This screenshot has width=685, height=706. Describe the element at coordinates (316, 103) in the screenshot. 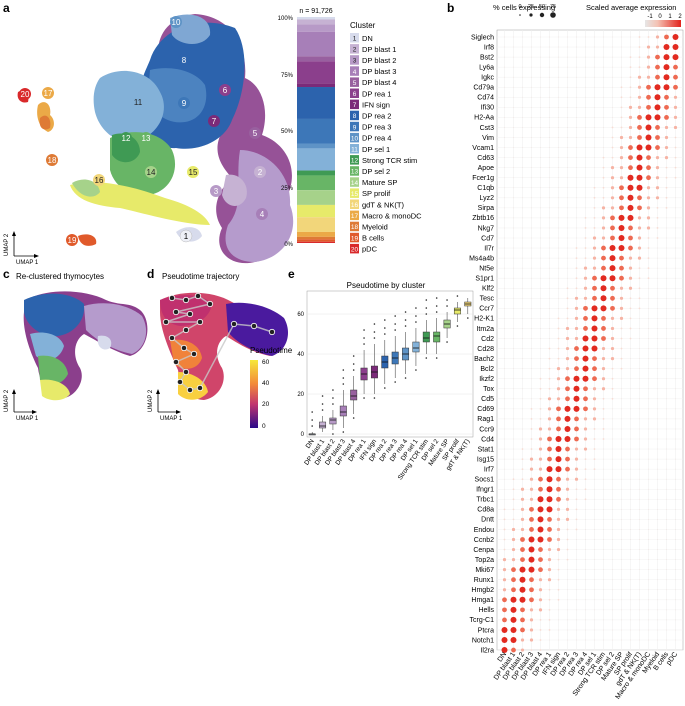

I see `stack-segment` at that location.